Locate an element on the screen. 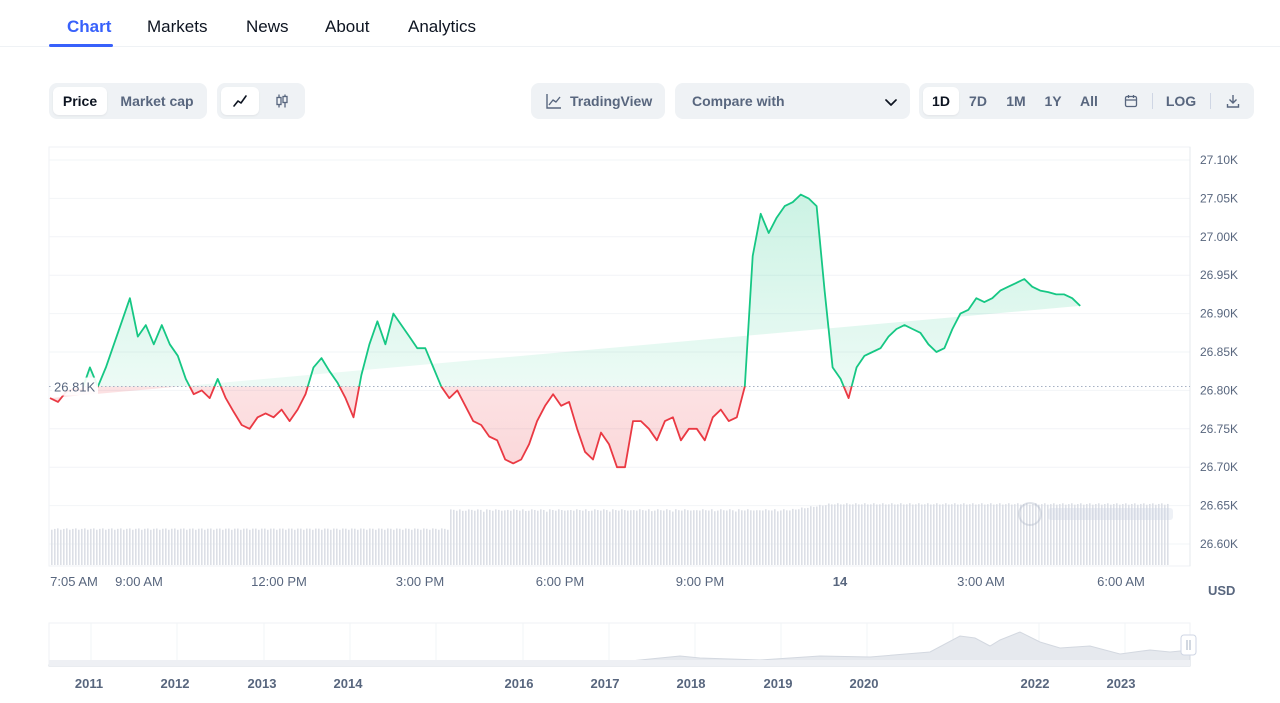 This screenshot has width=1280, height=703. candlestick-icon is located at coordinates (282, 101).